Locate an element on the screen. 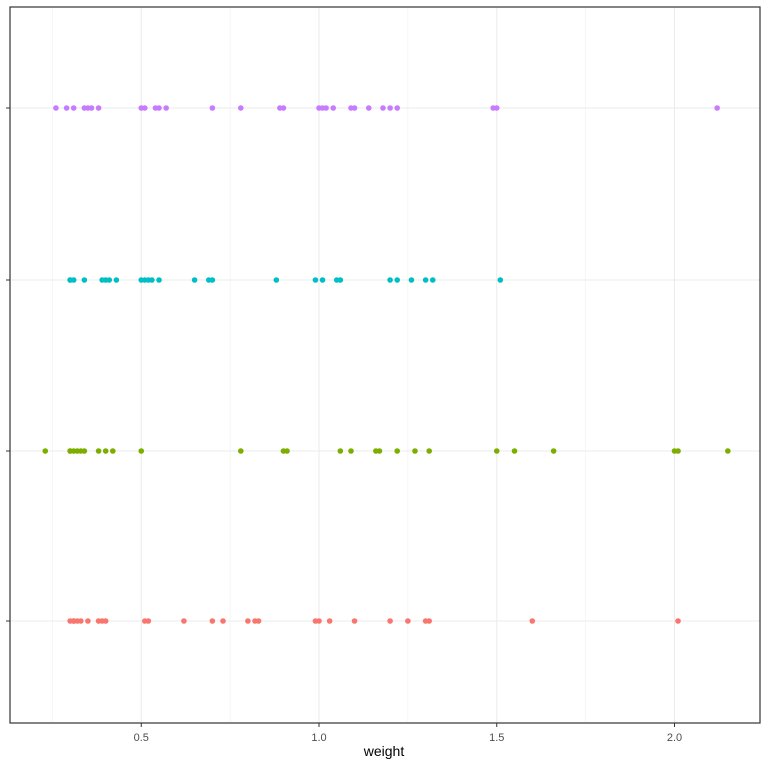 This screenshot has height=768, width=768. x-tick-label: 1.0 is located at coordinates (318, 738).